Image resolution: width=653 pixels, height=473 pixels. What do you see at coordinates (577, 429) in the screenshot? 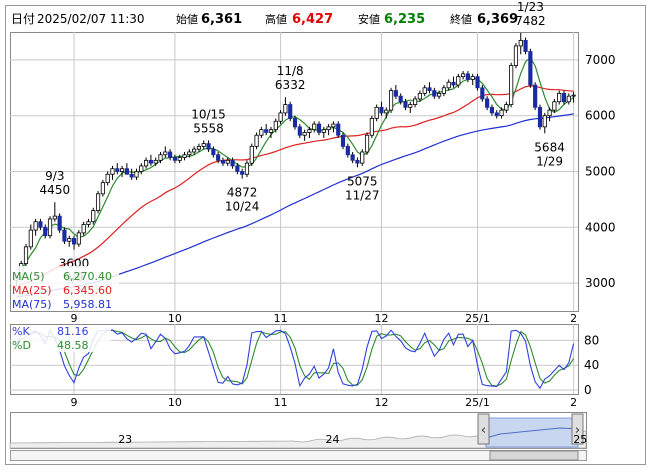
I see `navigator-right-handle` at bounding box center [577, 429].